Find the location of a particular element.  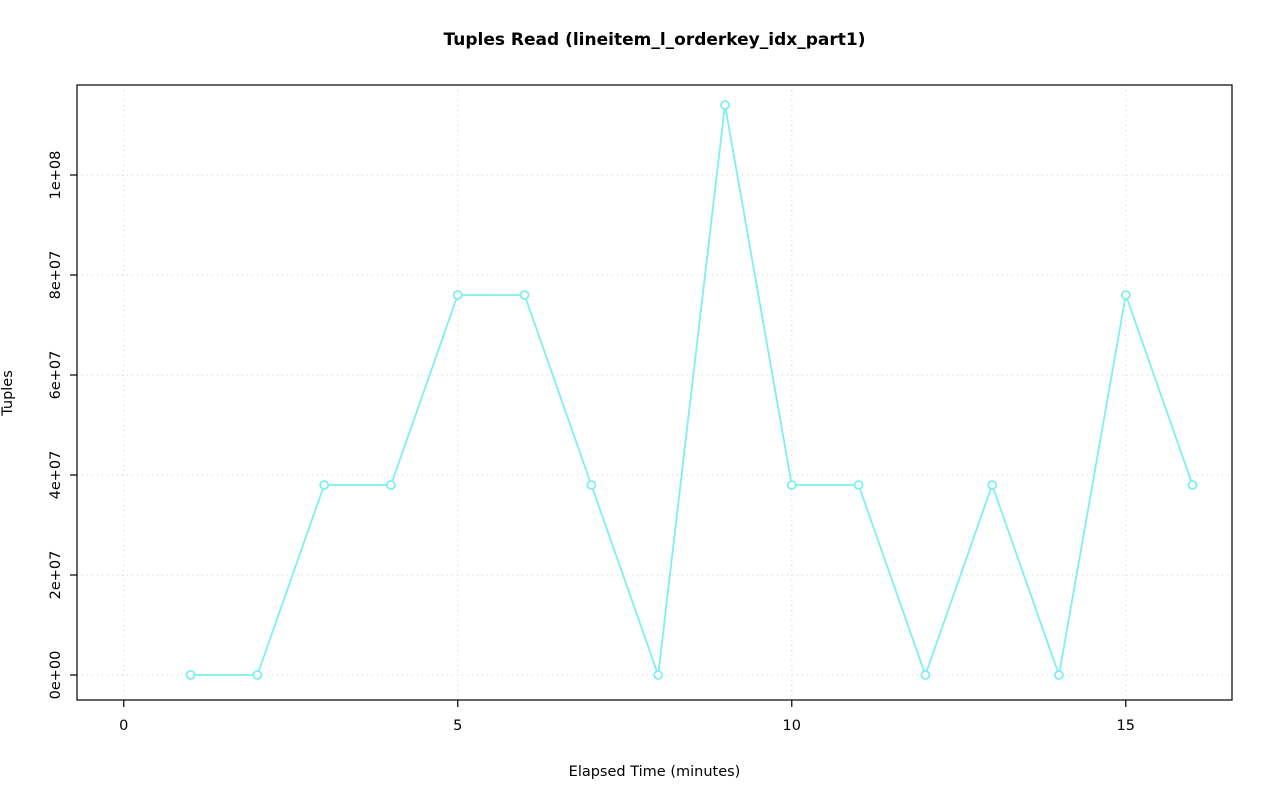

y-axis-label: Tuples is located at coordinates (8, 393).